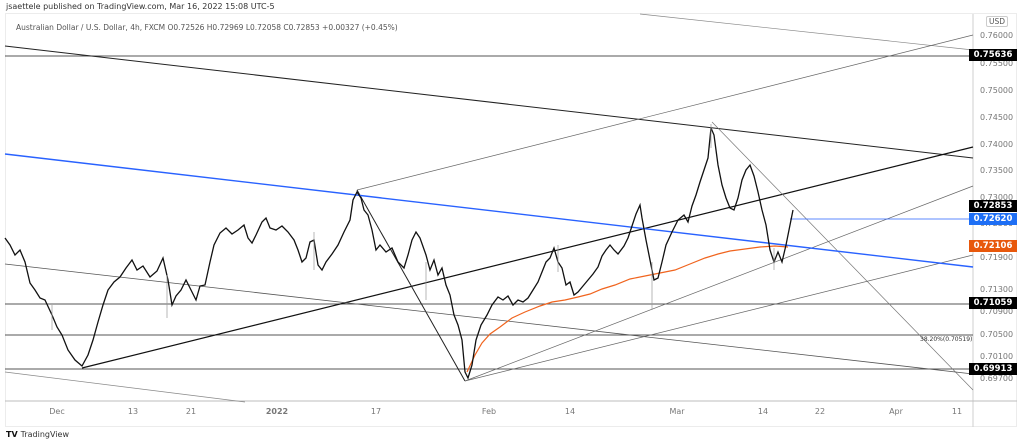 The image size is (1024, 442). I want to click on svg-text: 0.73500, so click(996, 170).